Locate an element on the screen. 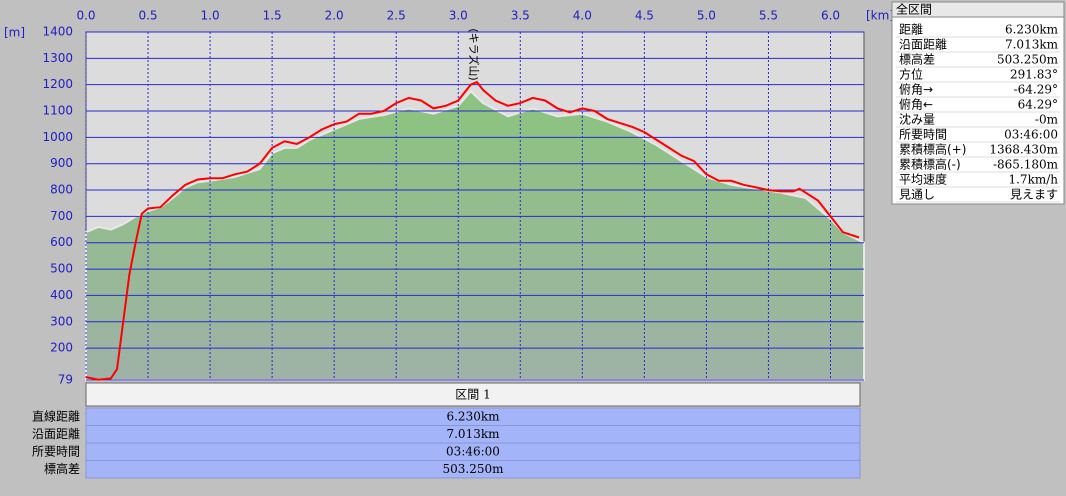 The width and height of the screenshot is (1066, 496). summary-label: 方位 is located at coordinates (911, 74).